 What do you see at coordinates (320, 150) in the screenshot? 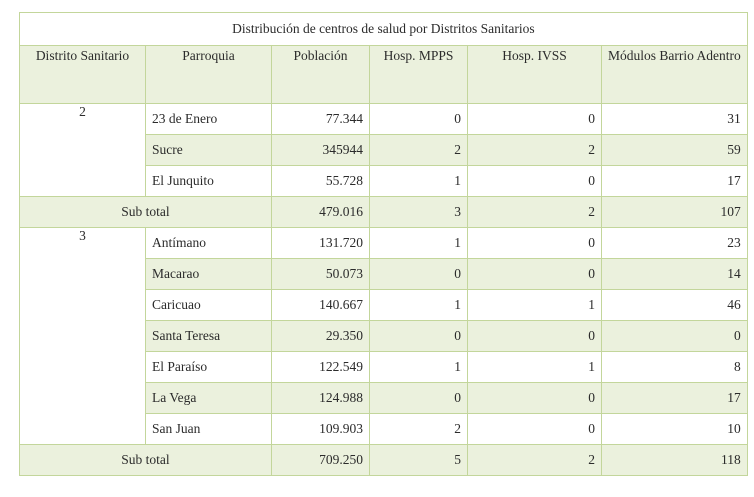
I see `poblacion-cell: 345944` at bounding box center [320, 150].